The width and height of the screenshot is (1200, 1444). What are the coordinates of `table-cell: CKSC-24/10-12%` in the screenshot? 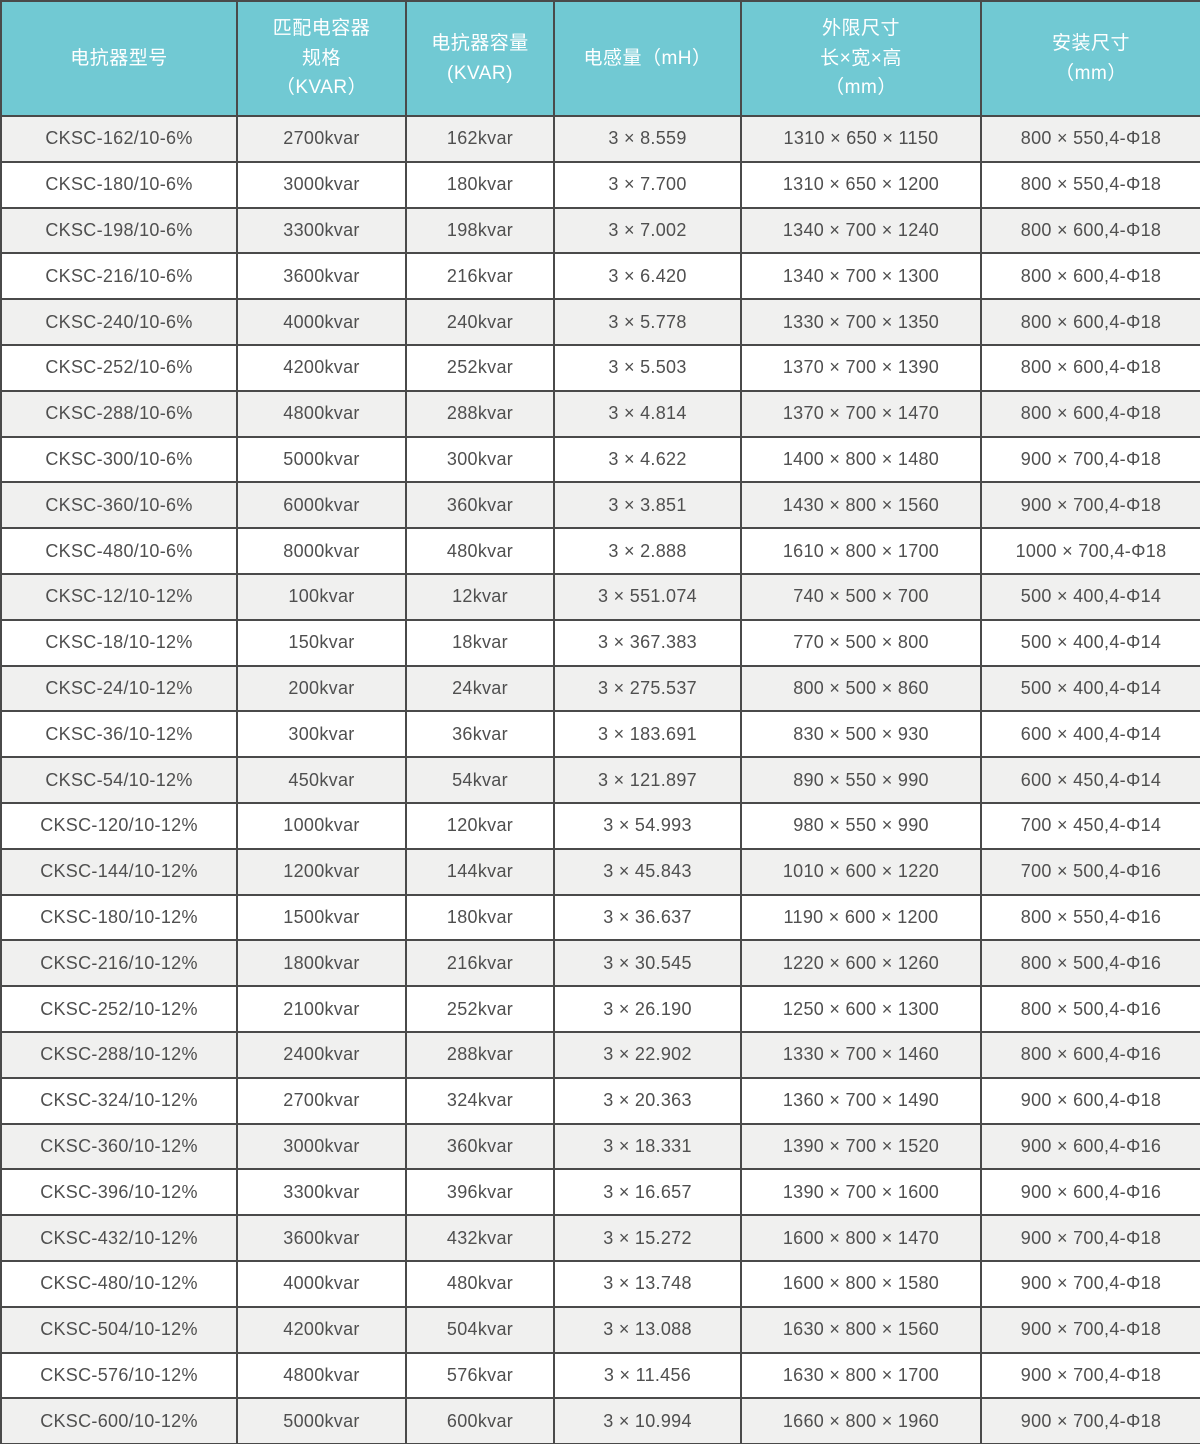 It's located at (119, 688).